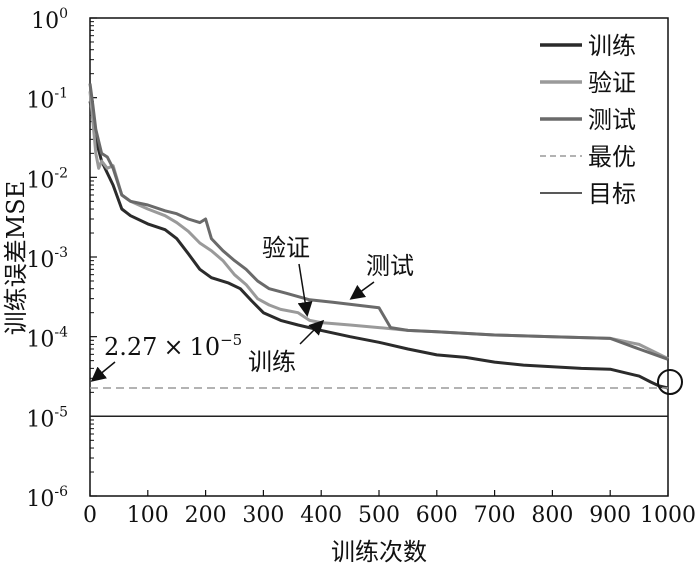 The height and width of the screenshot is (567, 700). What do you see at coordinates (130, 347) in the screenshot?
I see `best-value-mantissa: 2.27` at bounding box center [130, 347].